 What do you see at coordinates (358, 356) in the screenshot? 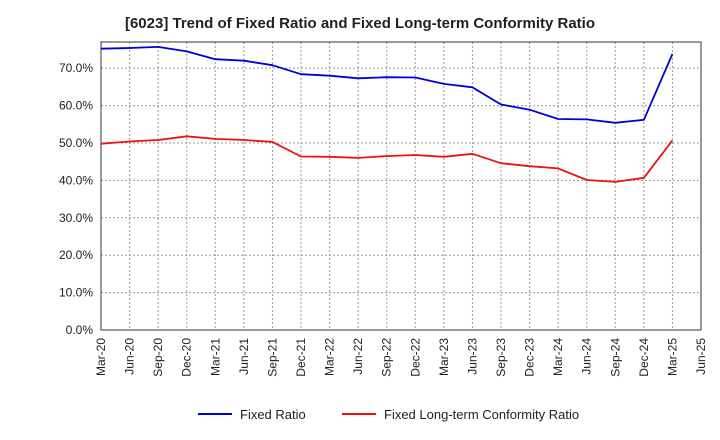
I see `x-tick-label: Jun-22` at bounding box center [358, 356].